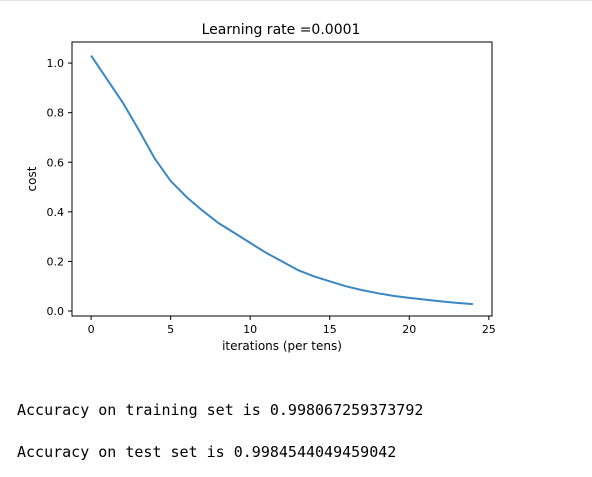 The image size is (592, 477). Describe the element at coordinates (32, 178) in the screenshot. I see `y-axis-label: cost` at that location.